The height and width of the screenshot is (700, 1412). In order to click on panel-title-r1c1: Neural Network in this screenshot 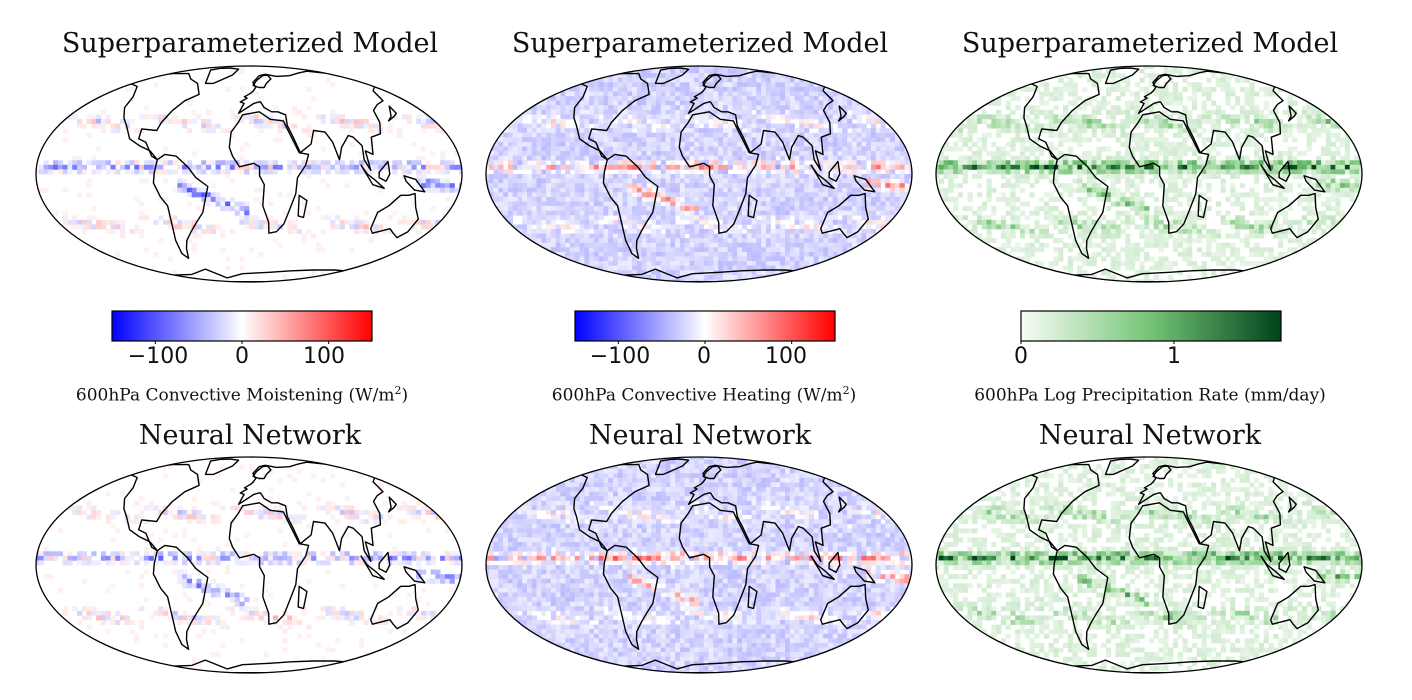, I will do `click(700, 435)`.